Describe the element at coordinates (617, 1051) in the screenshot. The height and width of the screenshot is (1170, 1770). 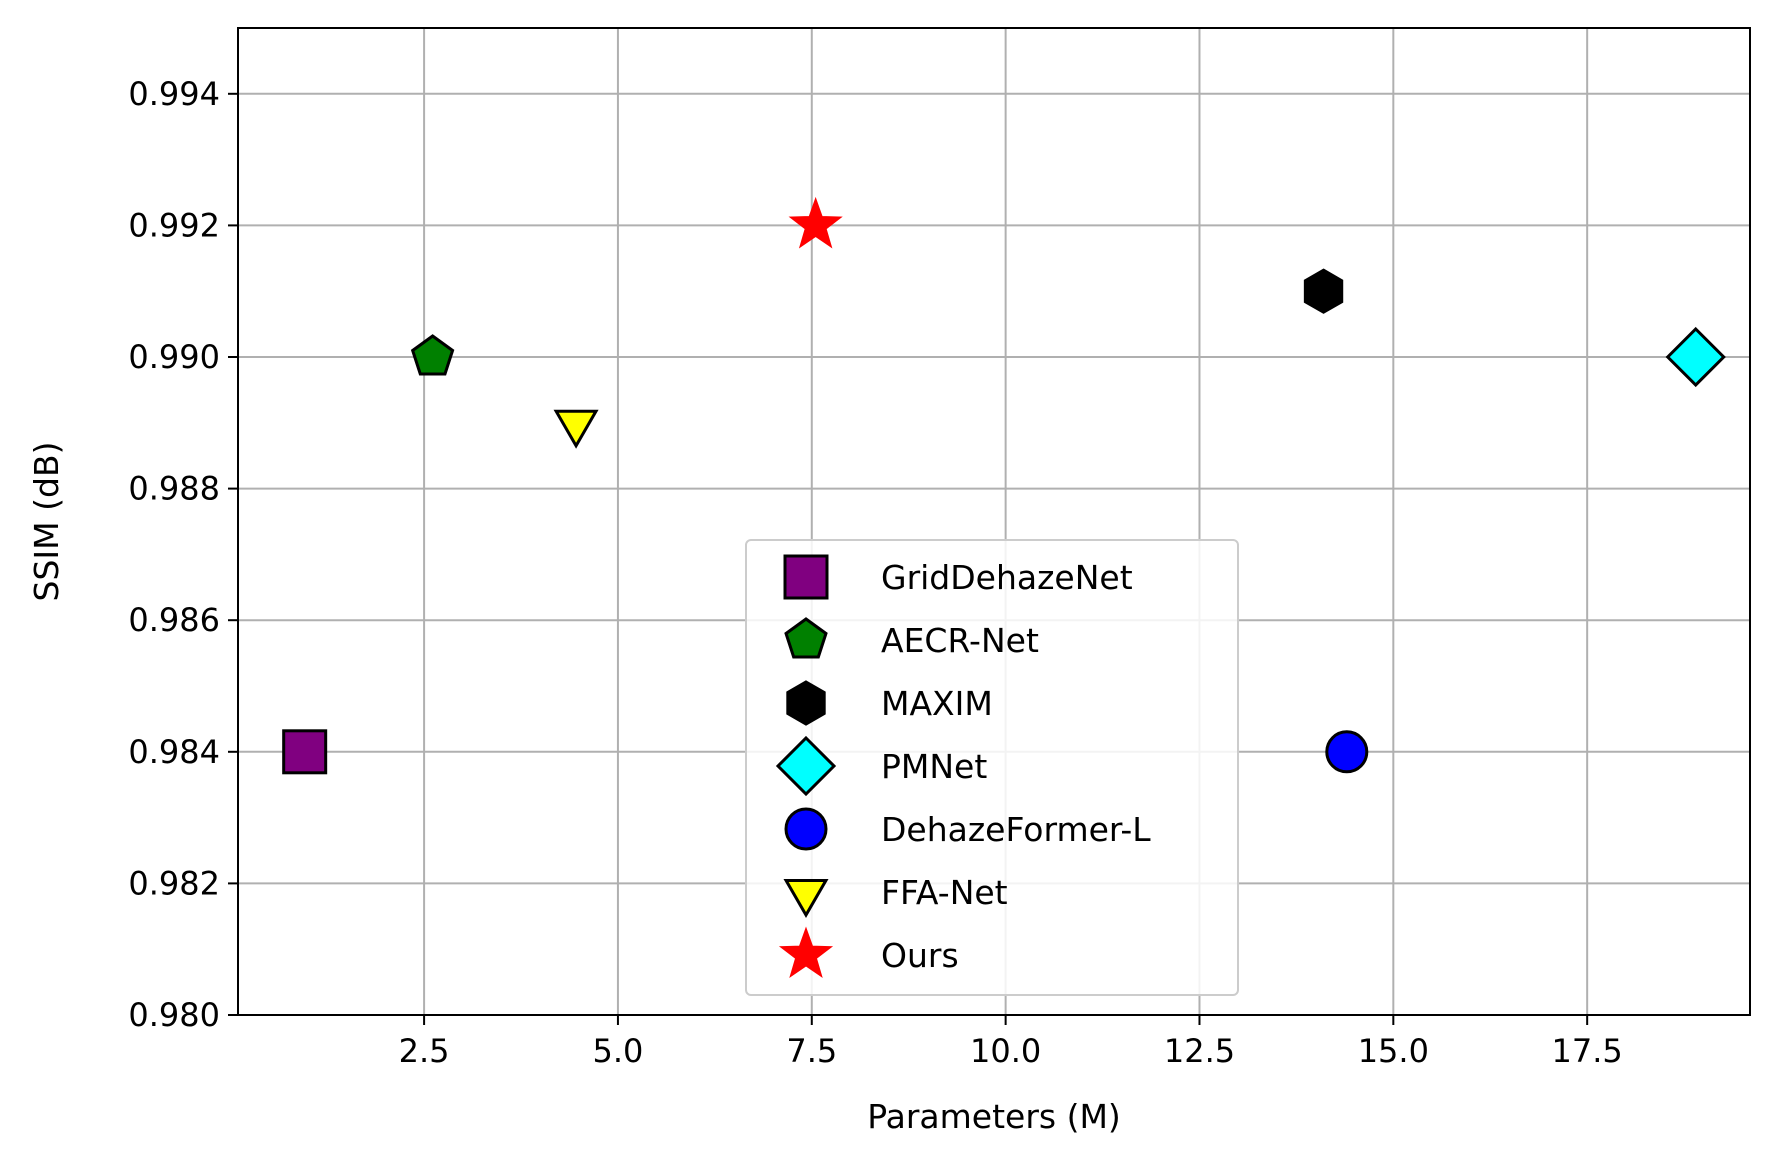
I see `x-tick-label: 5.0` at that location.